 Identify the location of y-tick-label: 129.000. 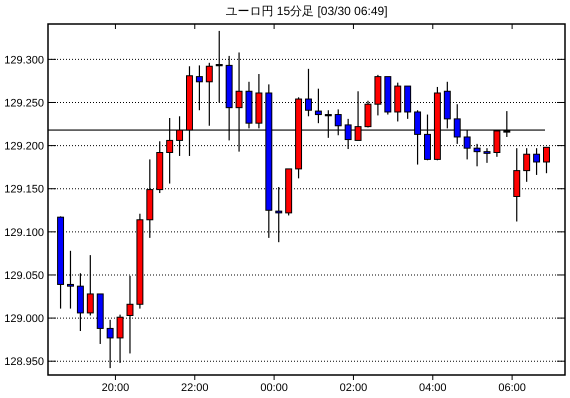
(24, 319).